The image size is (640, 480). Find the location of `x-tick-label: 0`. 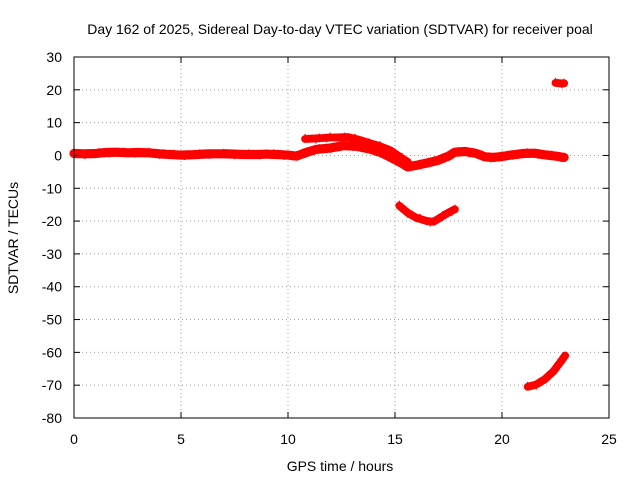

x-tick-label: 0 is located at coordinates (74, 439).